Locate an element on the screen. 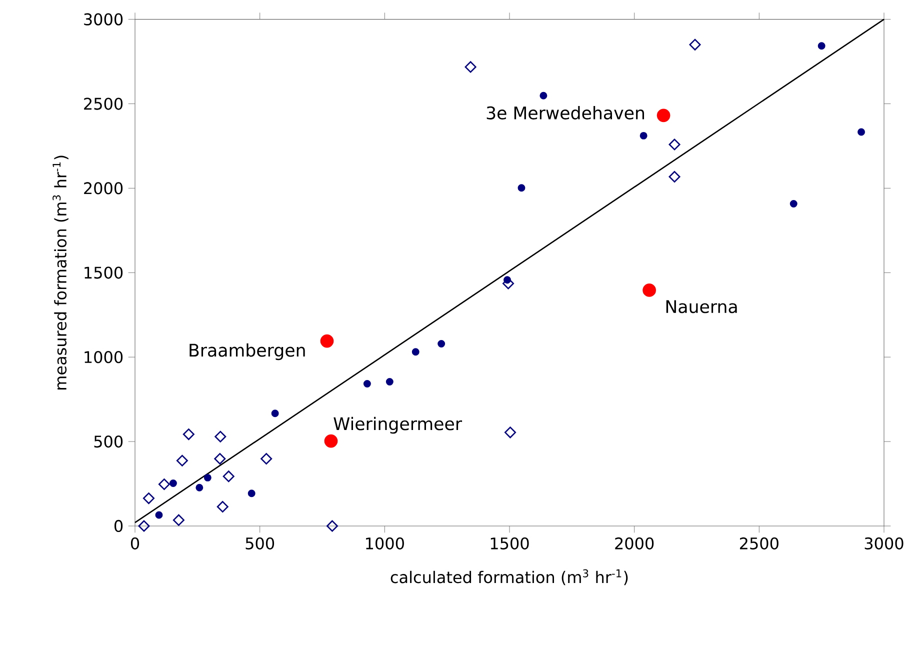 This screenshot has width=914, height=646. y-tick-label: 1000 is located at coordinates (103, 357).